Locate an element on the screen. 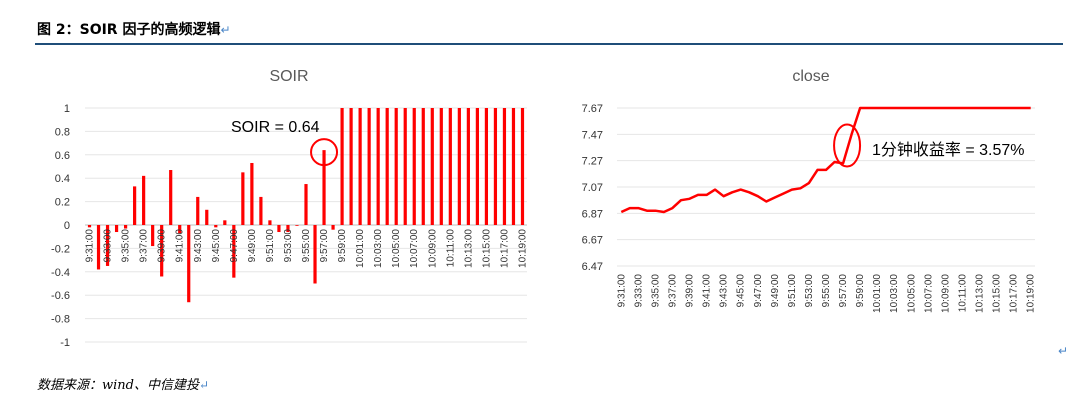  soir-x-tick-label: 10:05:00 is located at coordinates (396, 248).